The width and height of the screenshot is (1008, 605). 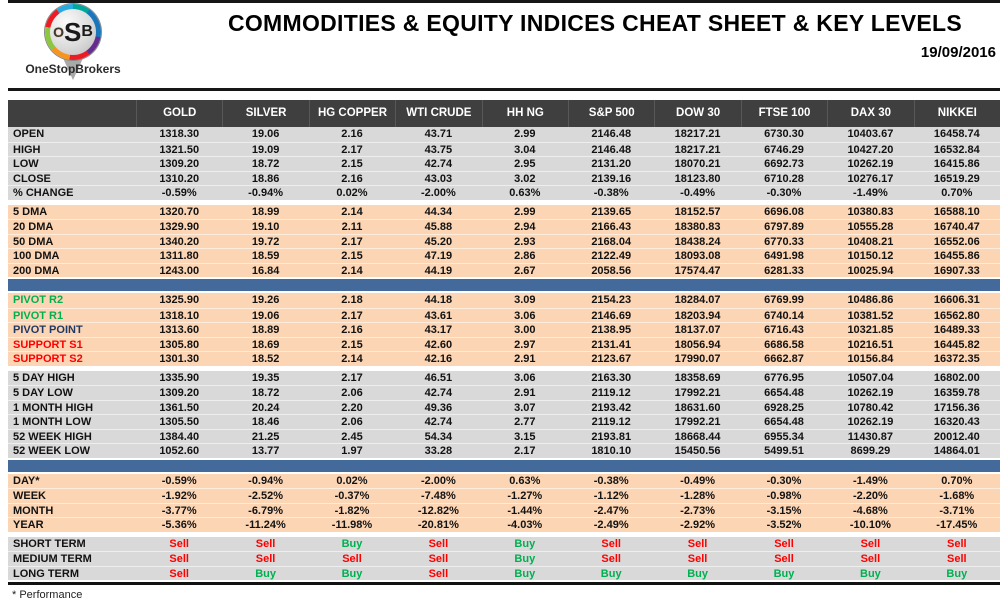 What do you see at coordinates (956, 436) in the screenshot?
I see `value-cell: 20012.40` at bounding box center [956, 436].